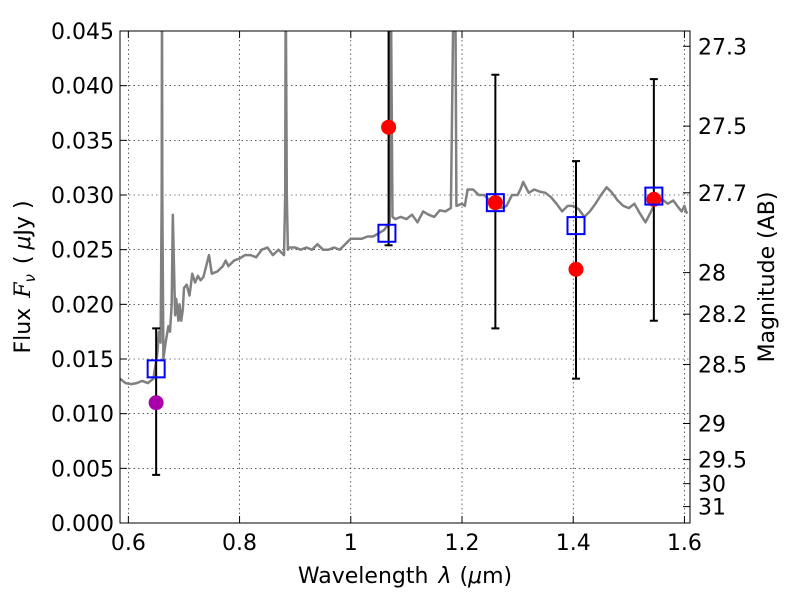 Image resolution: width=800 pixels, height=600 pixels. What do you see at coordinates (712, 274) in the screenshot?
I see `right-tick-label: 28` at bounding box center [712, 274].